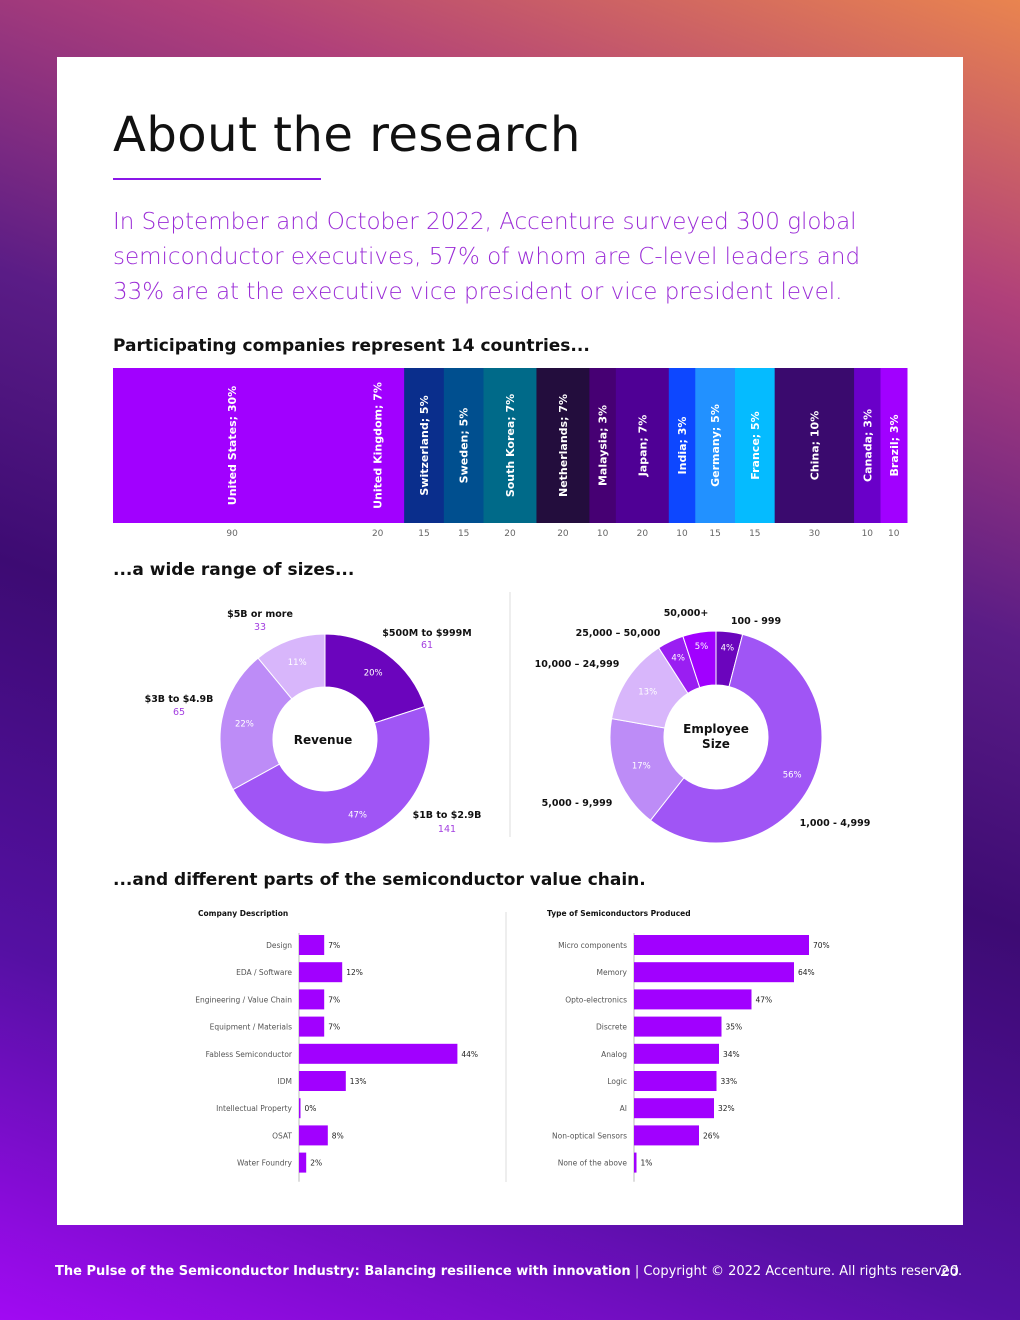 Image resolution: width=1020 pixels, height=1320 pixels. Describe the element at coordinates (447, 815) in the screenshot. I see `revenue-slice-label: $1B to $2.9B` at that location.